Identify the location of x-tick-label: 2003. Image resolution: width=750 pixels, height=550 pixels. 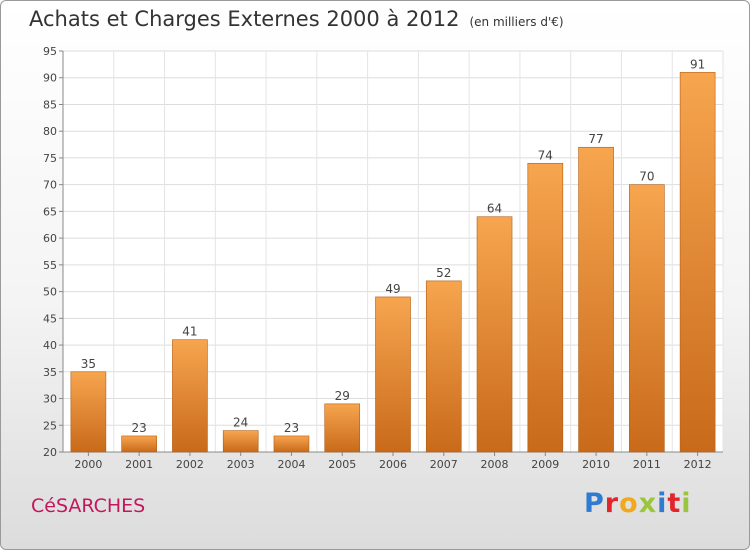
(241, 464).